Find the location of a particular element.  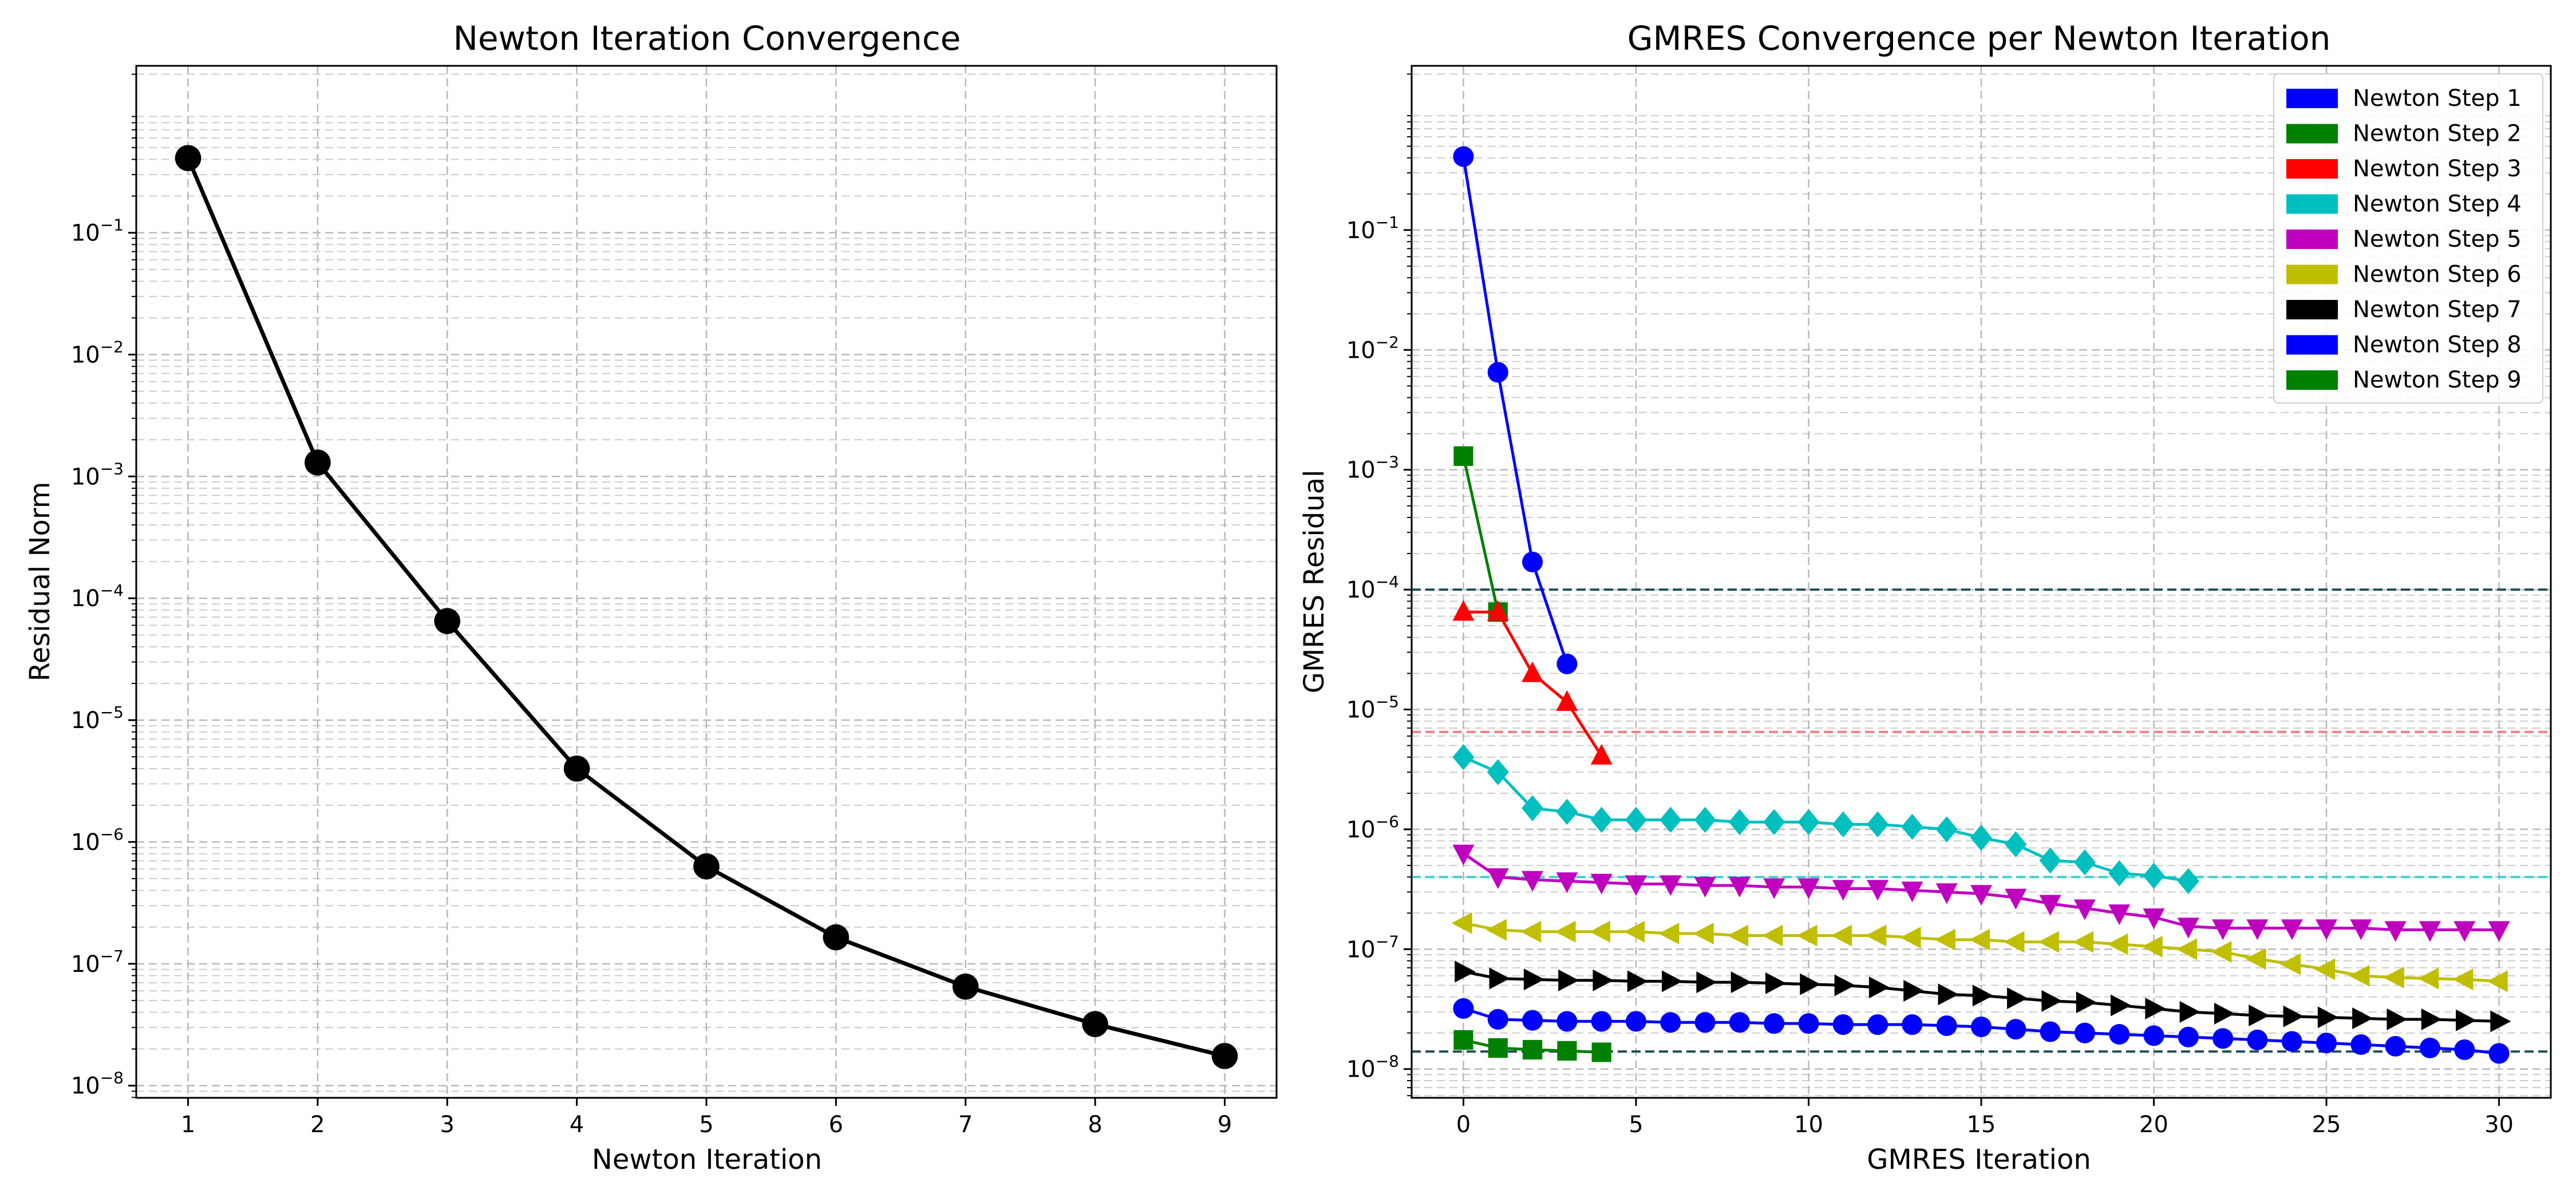

y-tick-label: 10⁻⁸ is located at coordinates (97, 1085).